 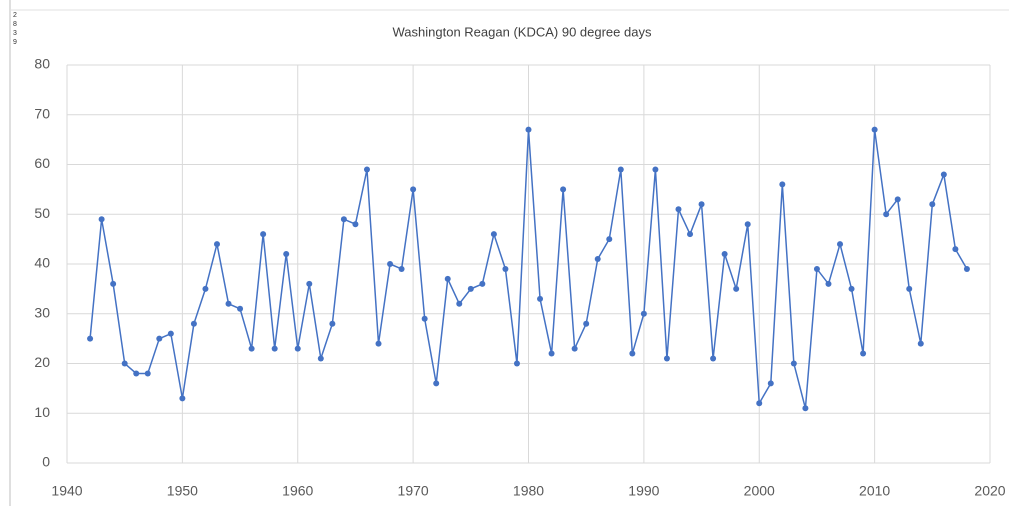 What do you see at coordinates (15, 42) in the screenshot?
I see `side-fragment: 9` at bounding box center [15, 42].